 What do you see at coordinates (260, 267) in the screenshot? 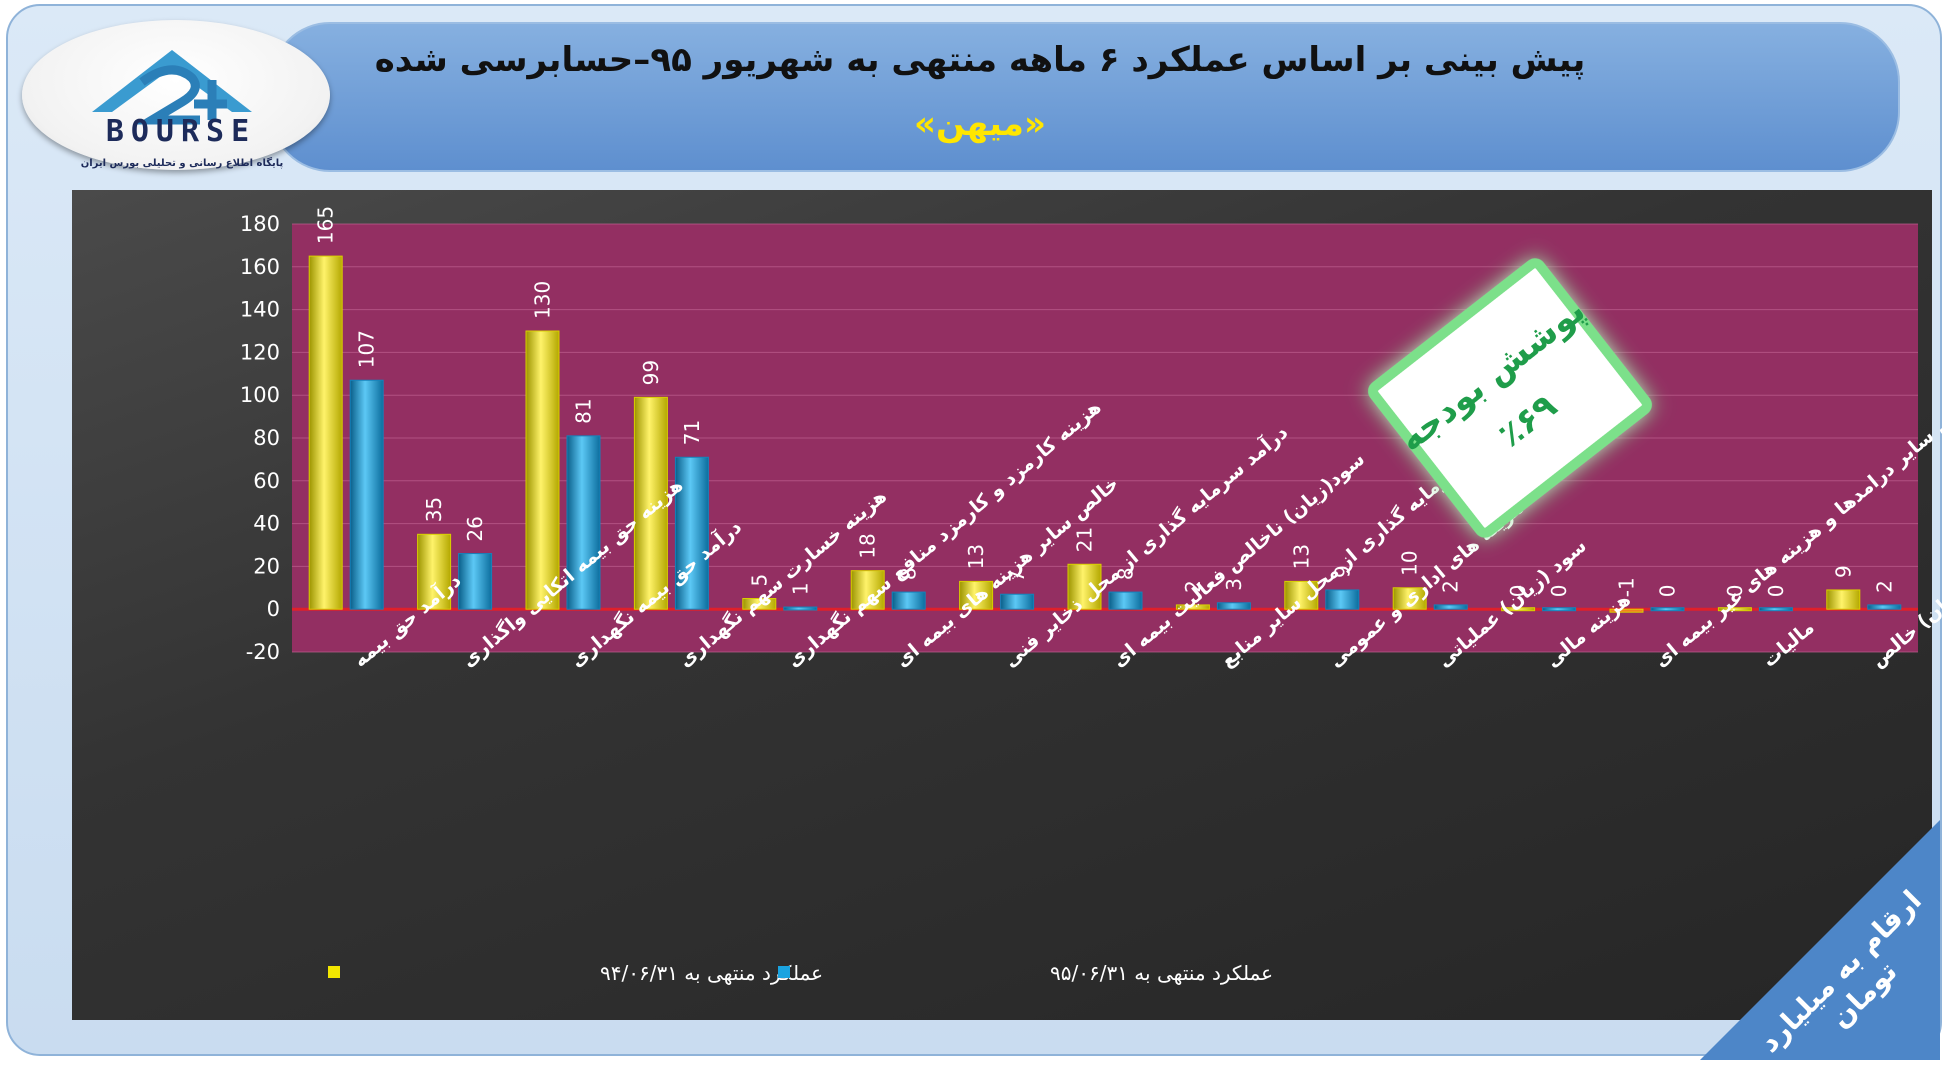
I see `y-tick-label: 160` at bounding box center [260, 267].